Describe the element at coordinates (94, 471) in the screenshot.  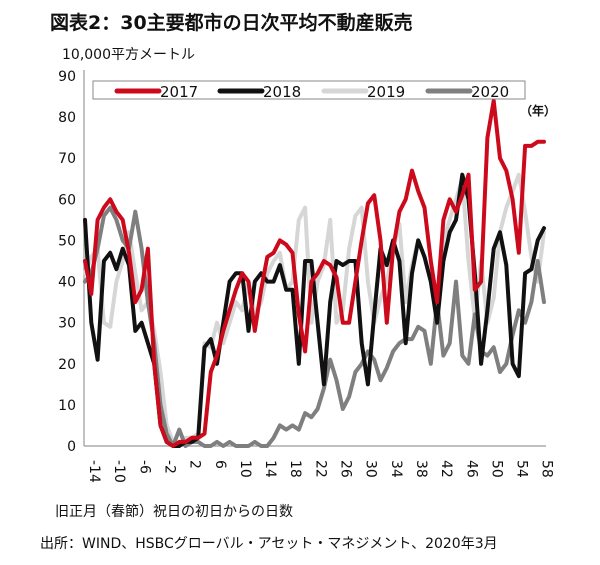
I see `x-tick-label: -14` at that location.